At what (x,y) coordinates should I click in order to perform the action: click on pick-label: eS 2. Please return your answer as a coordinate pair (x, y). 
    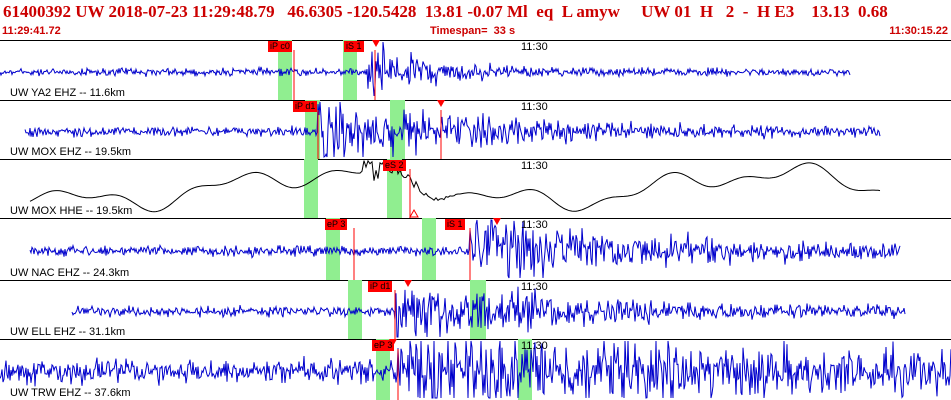
    Looking at the image, I should click on (394, 165).